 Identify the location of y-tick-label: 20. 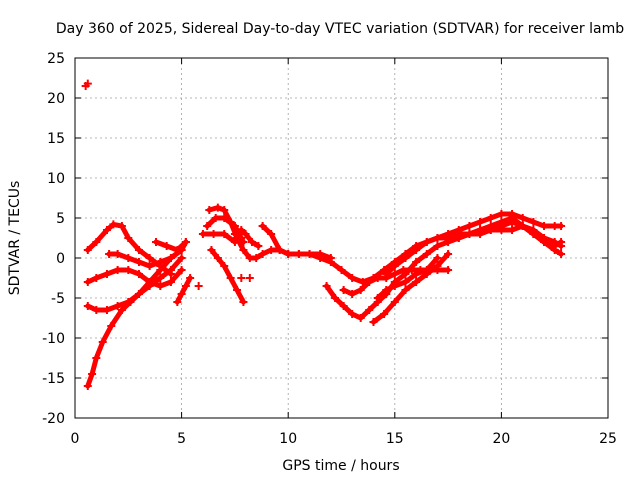
(56, 99).